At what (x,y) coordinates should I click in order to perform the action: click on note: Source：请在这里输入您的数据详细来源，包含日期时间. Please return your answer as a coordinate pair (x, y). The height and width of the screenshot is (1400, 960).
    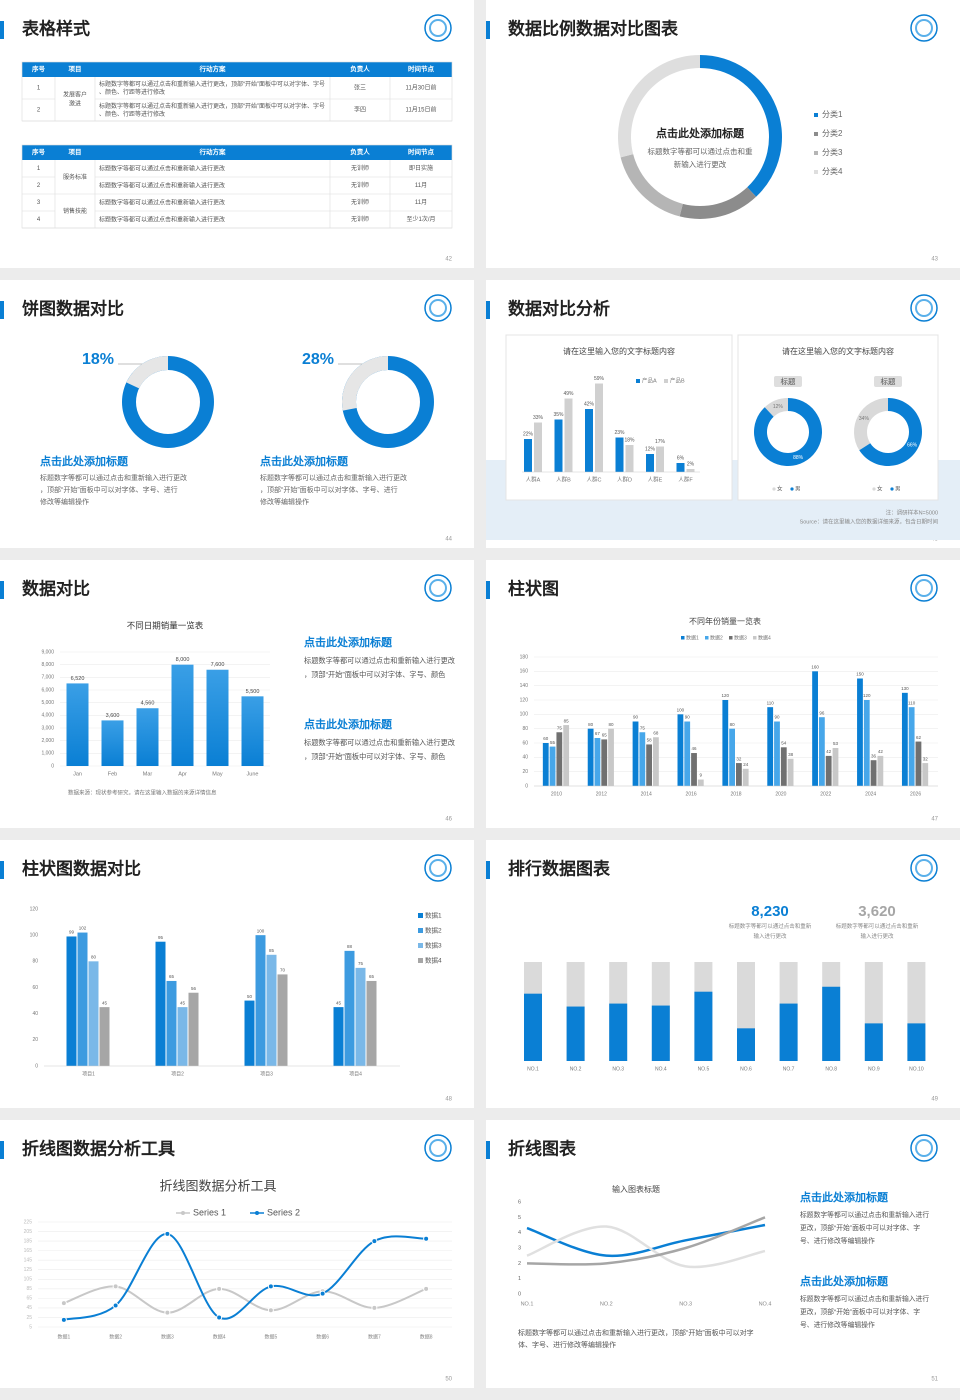
    Looking at the image, I should click on (869, 521).